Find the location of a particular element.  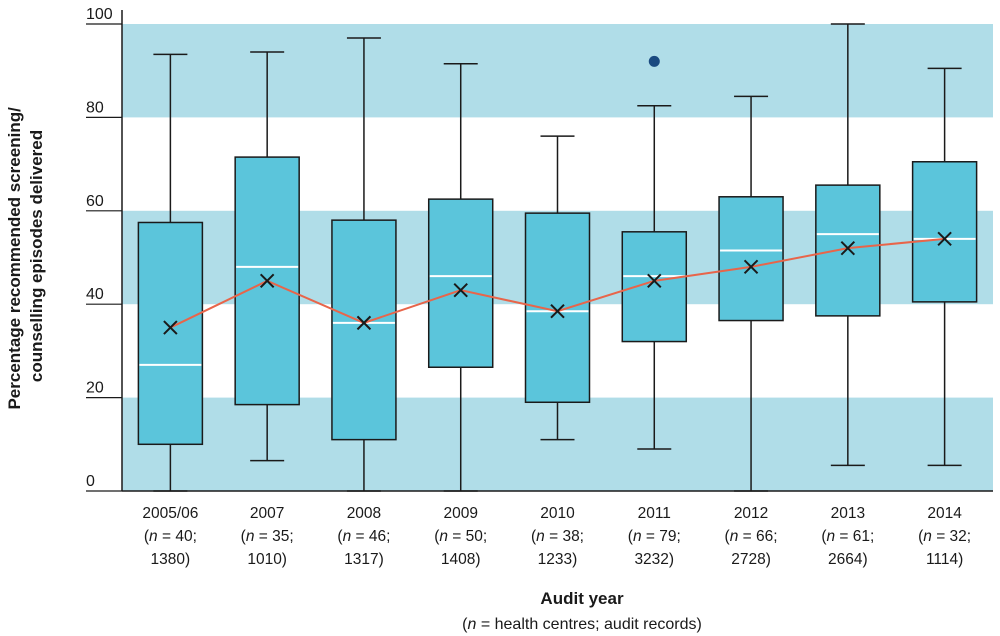

box-2012 is located at coordinates (751, 293).